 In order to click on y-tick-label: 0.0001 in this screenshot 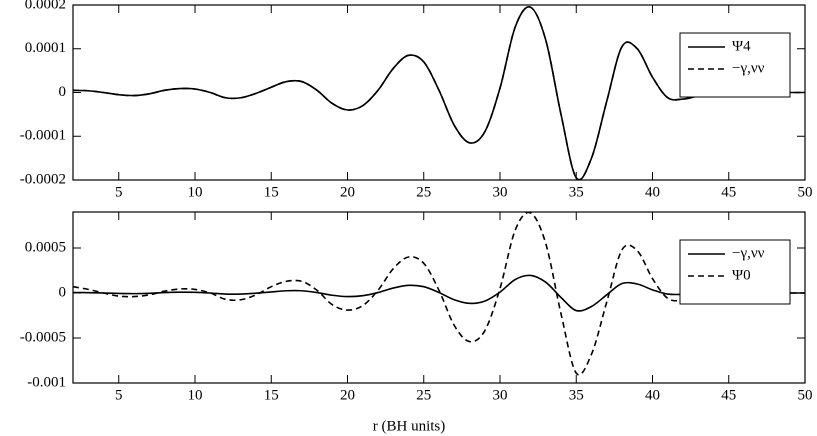, I will do `click(45, 48)`.